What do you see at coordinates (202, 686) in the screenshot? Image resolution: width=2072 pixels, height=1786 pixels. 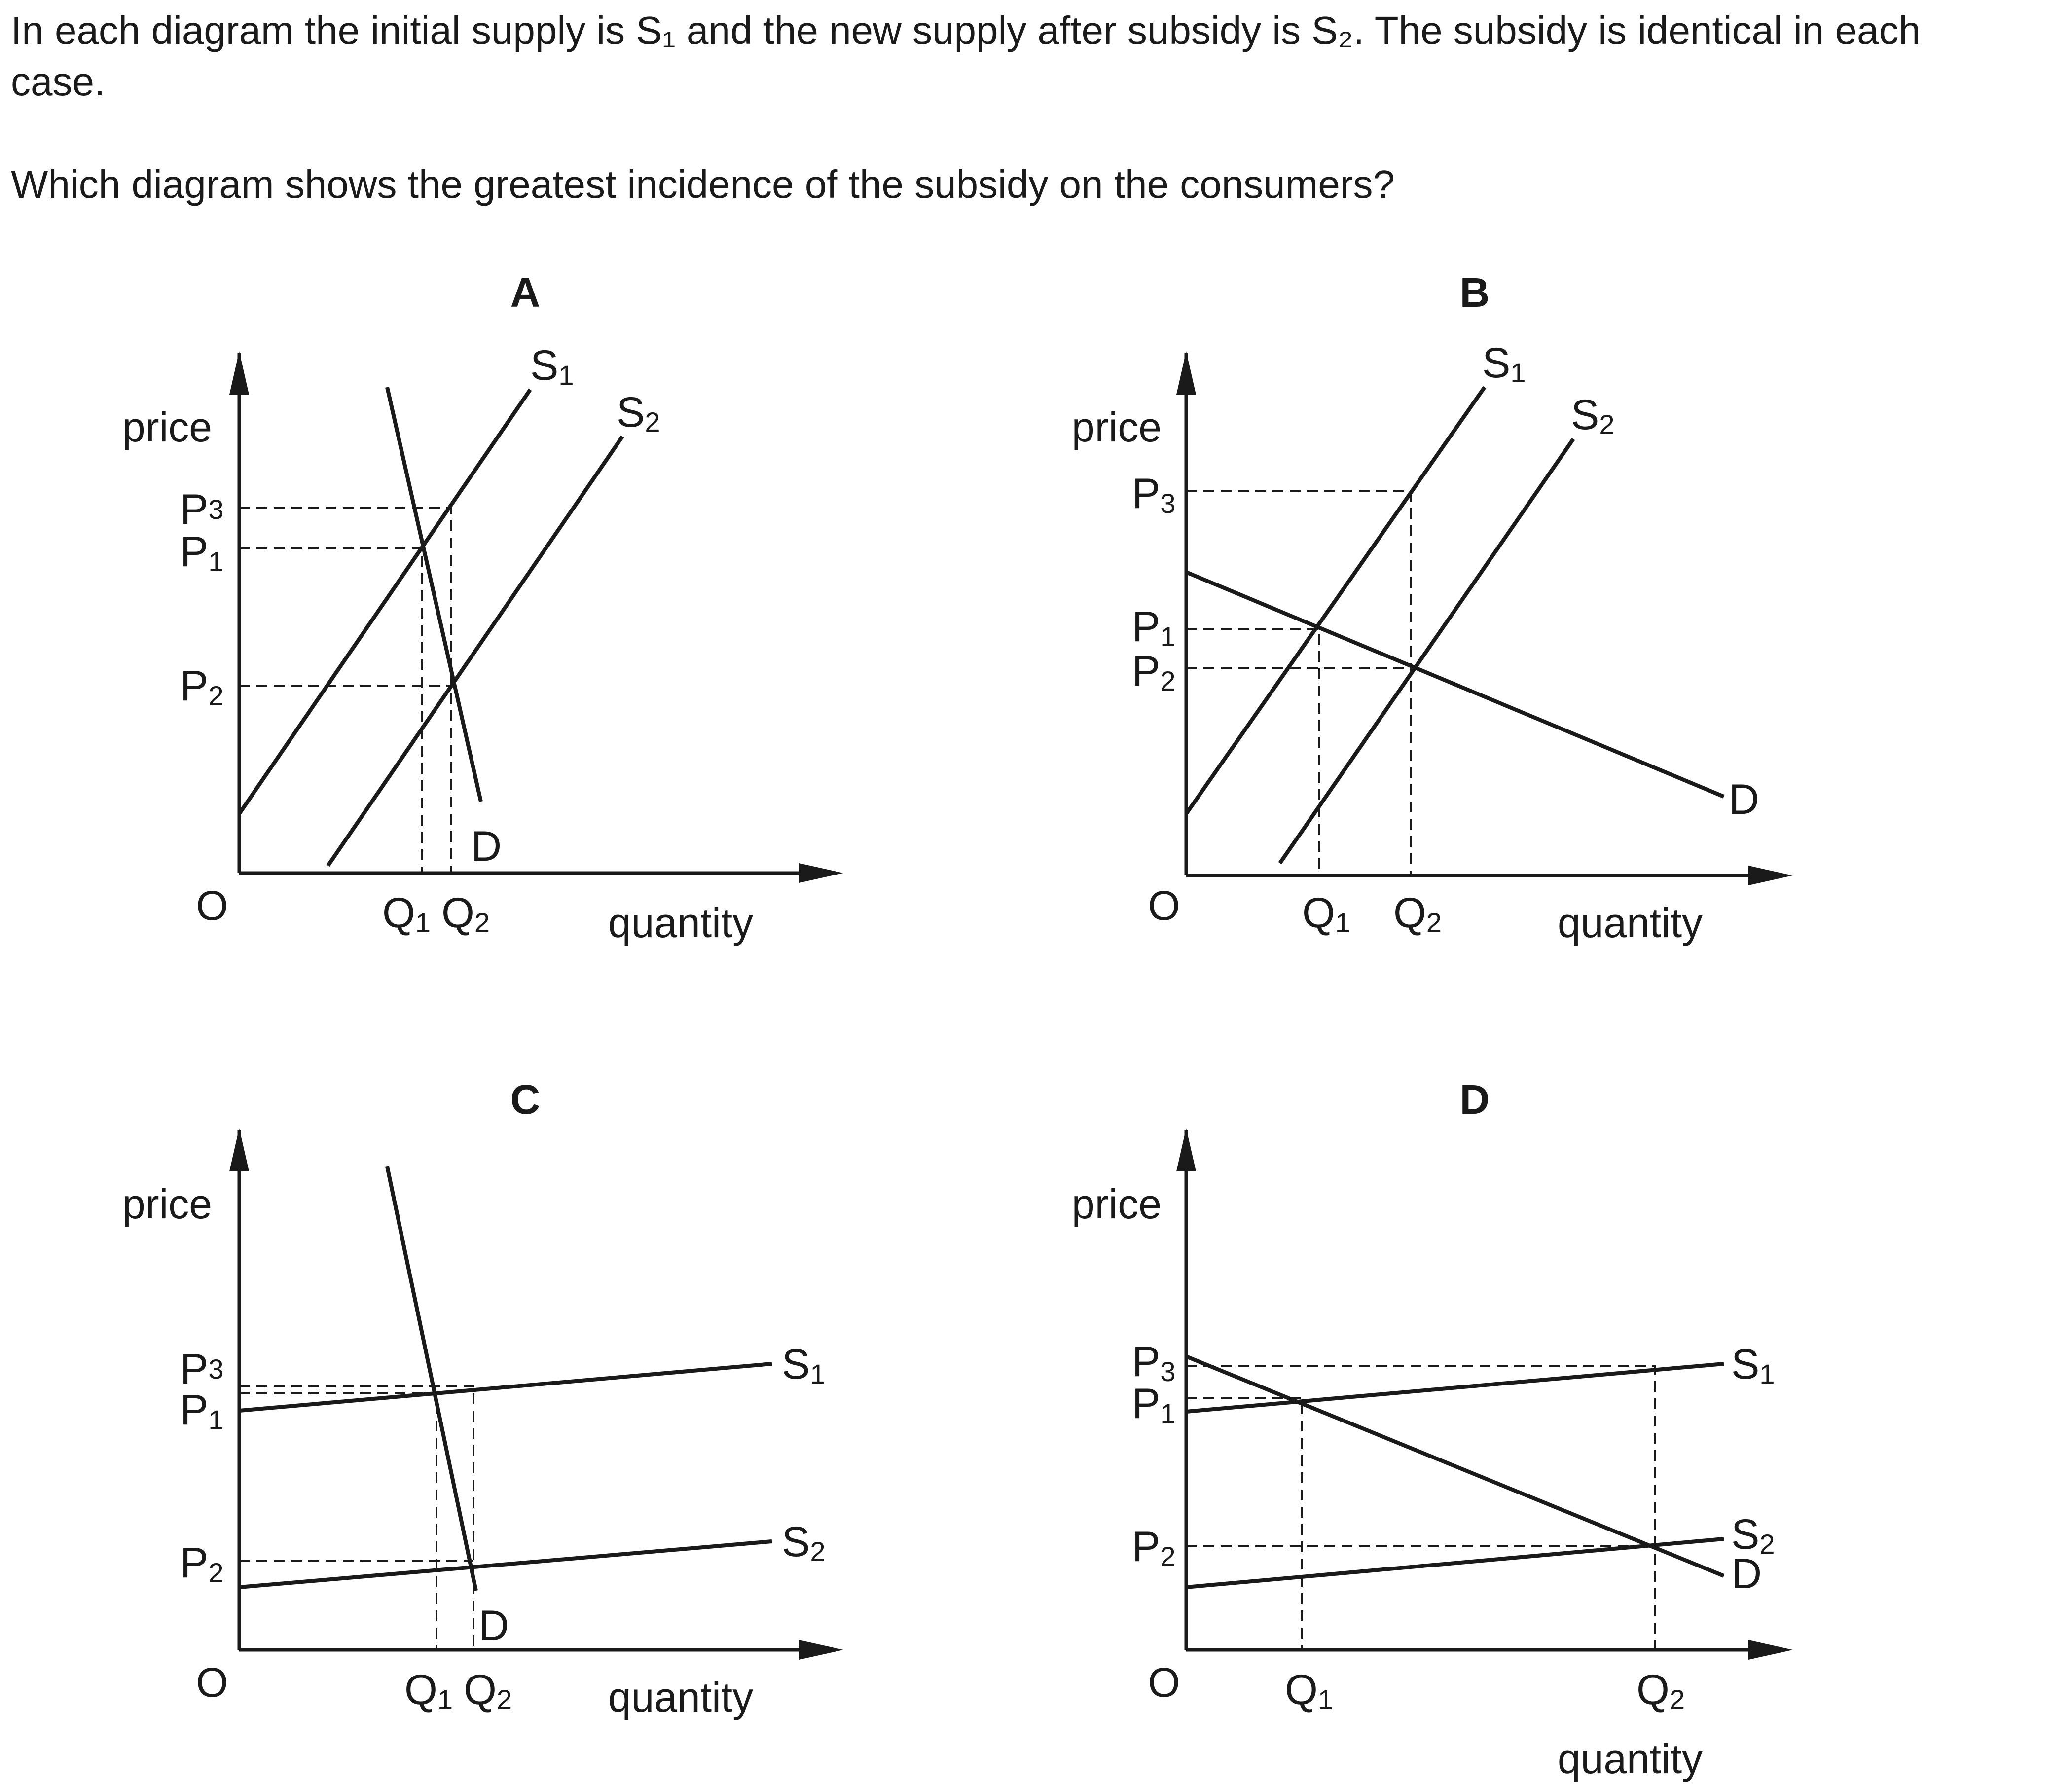 I see `diagram-a-p2-label: P2` at bounding box center [202, 686].